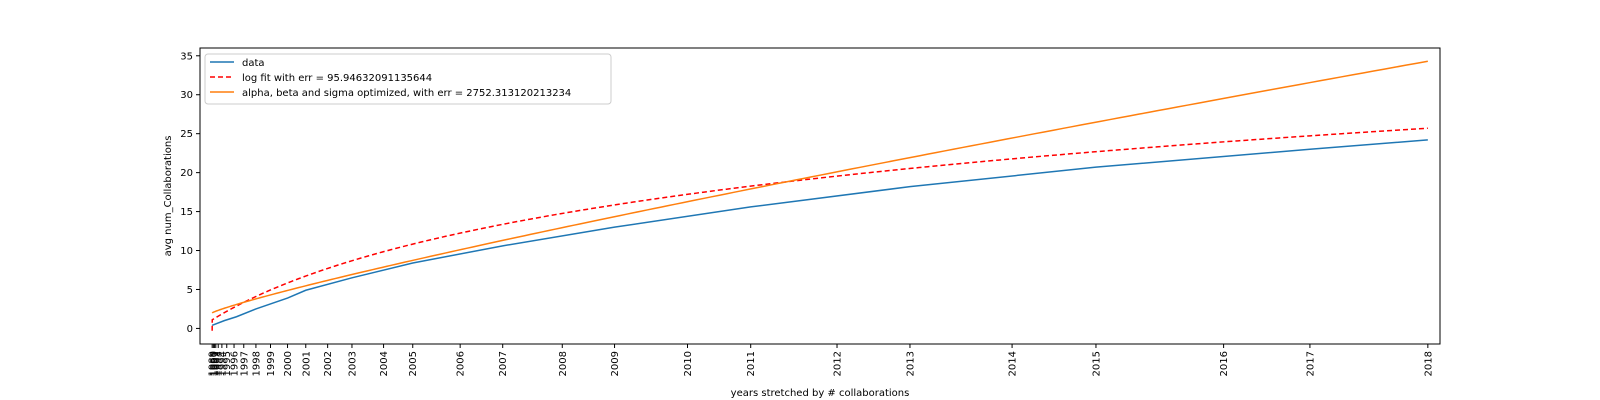  I want to click on x-tick-label: 2002, so click(328, 363).